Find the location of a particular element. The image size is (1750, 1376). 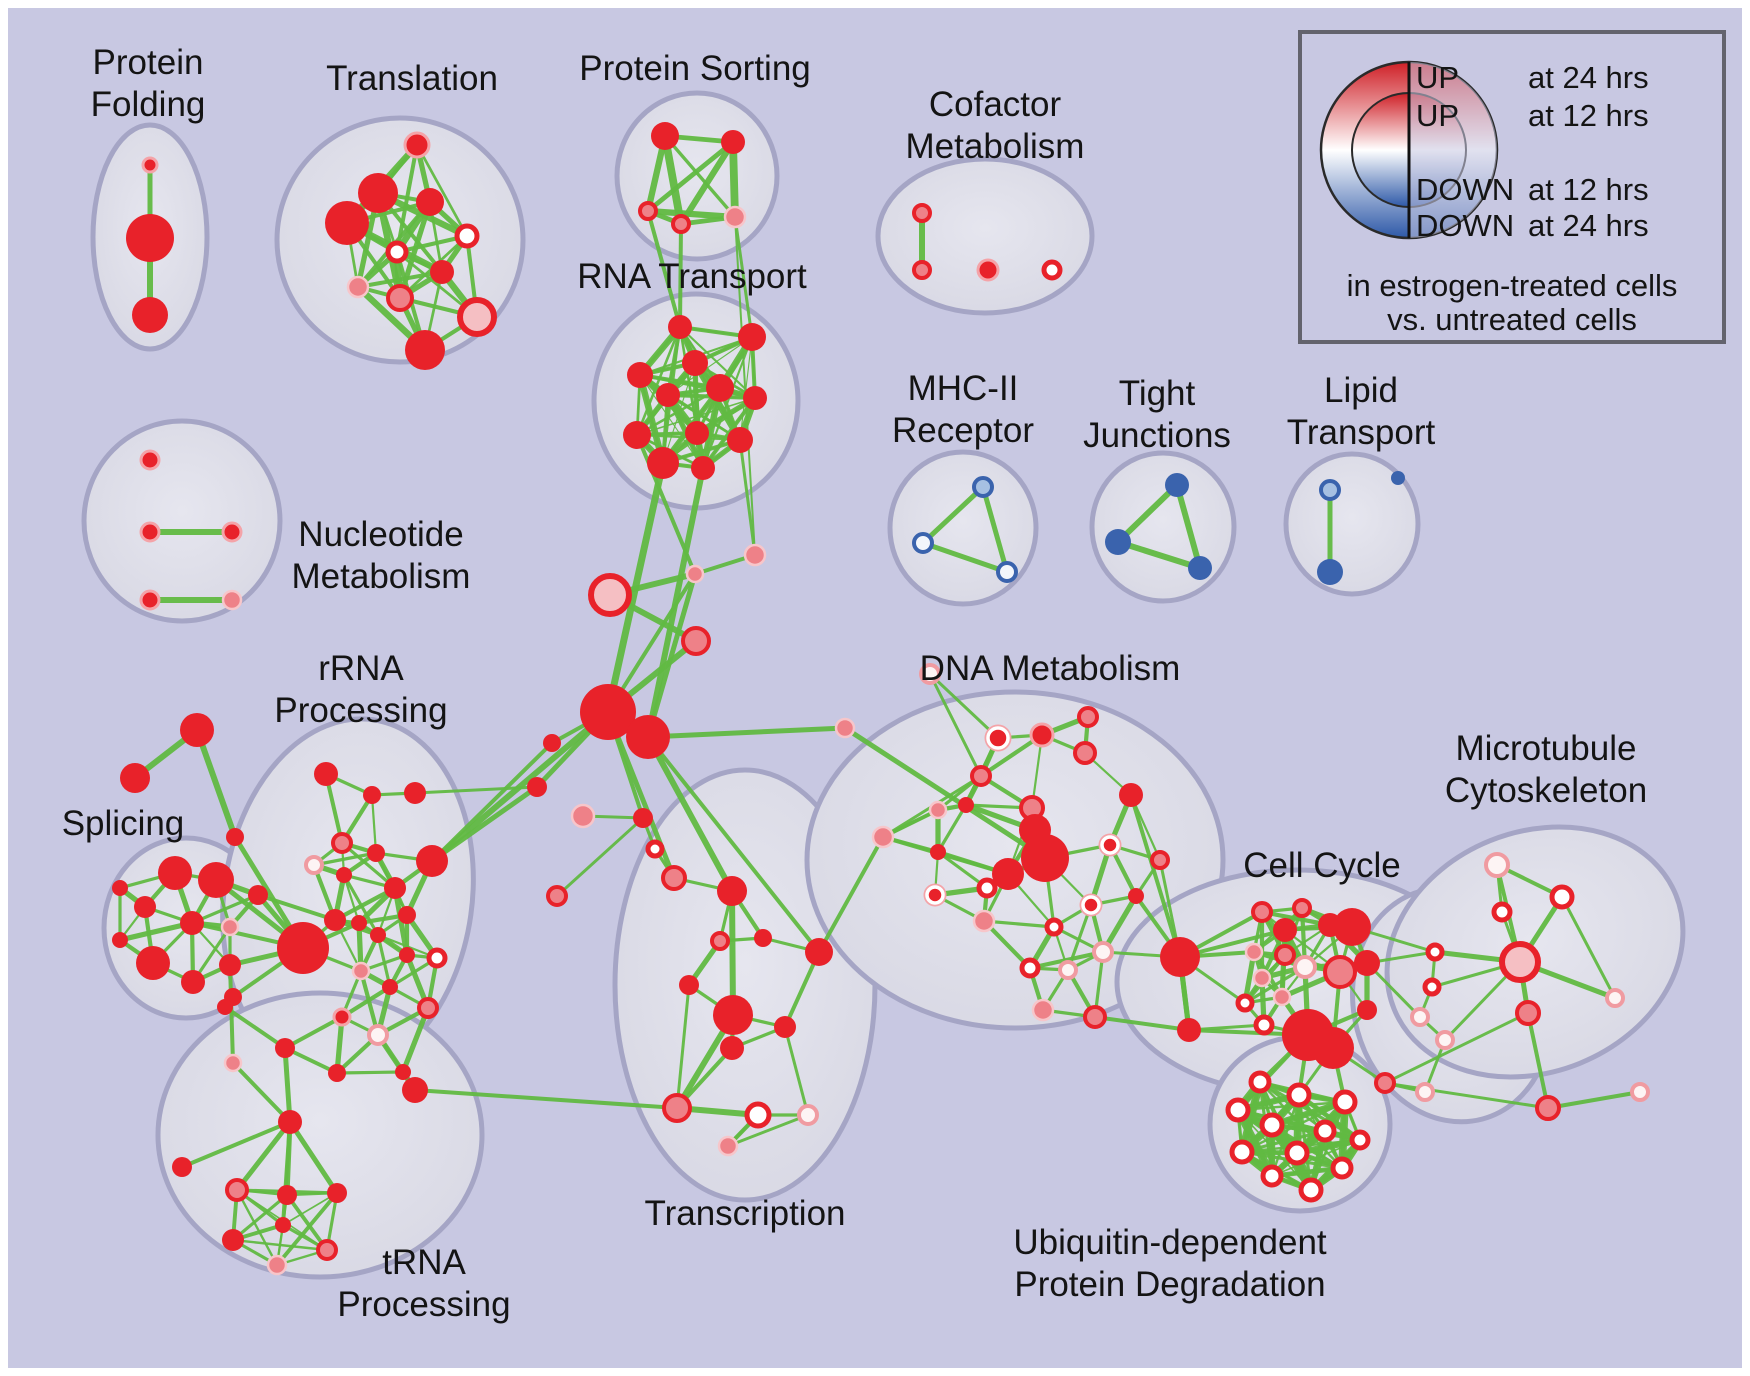

node-n5 is located at coordinates (232, 600).